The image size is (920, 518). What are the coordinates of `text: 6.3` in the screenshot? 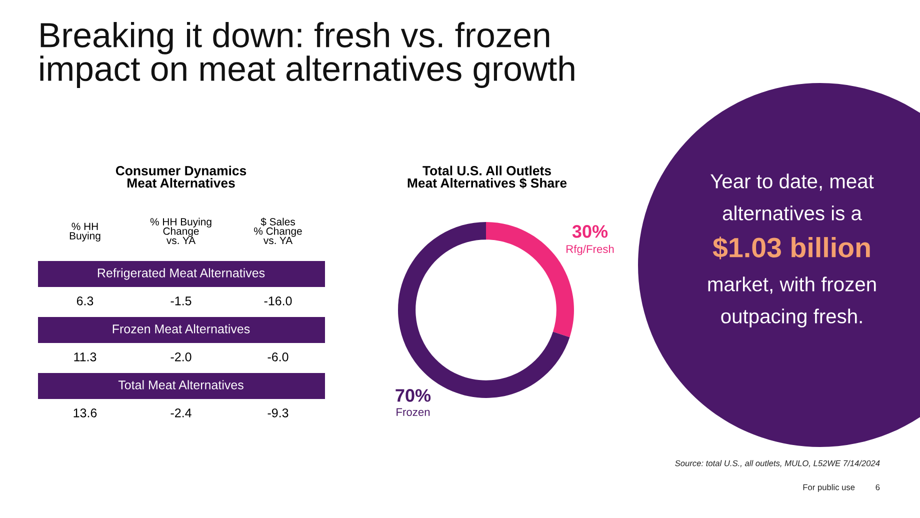 It's located at (85, 301).